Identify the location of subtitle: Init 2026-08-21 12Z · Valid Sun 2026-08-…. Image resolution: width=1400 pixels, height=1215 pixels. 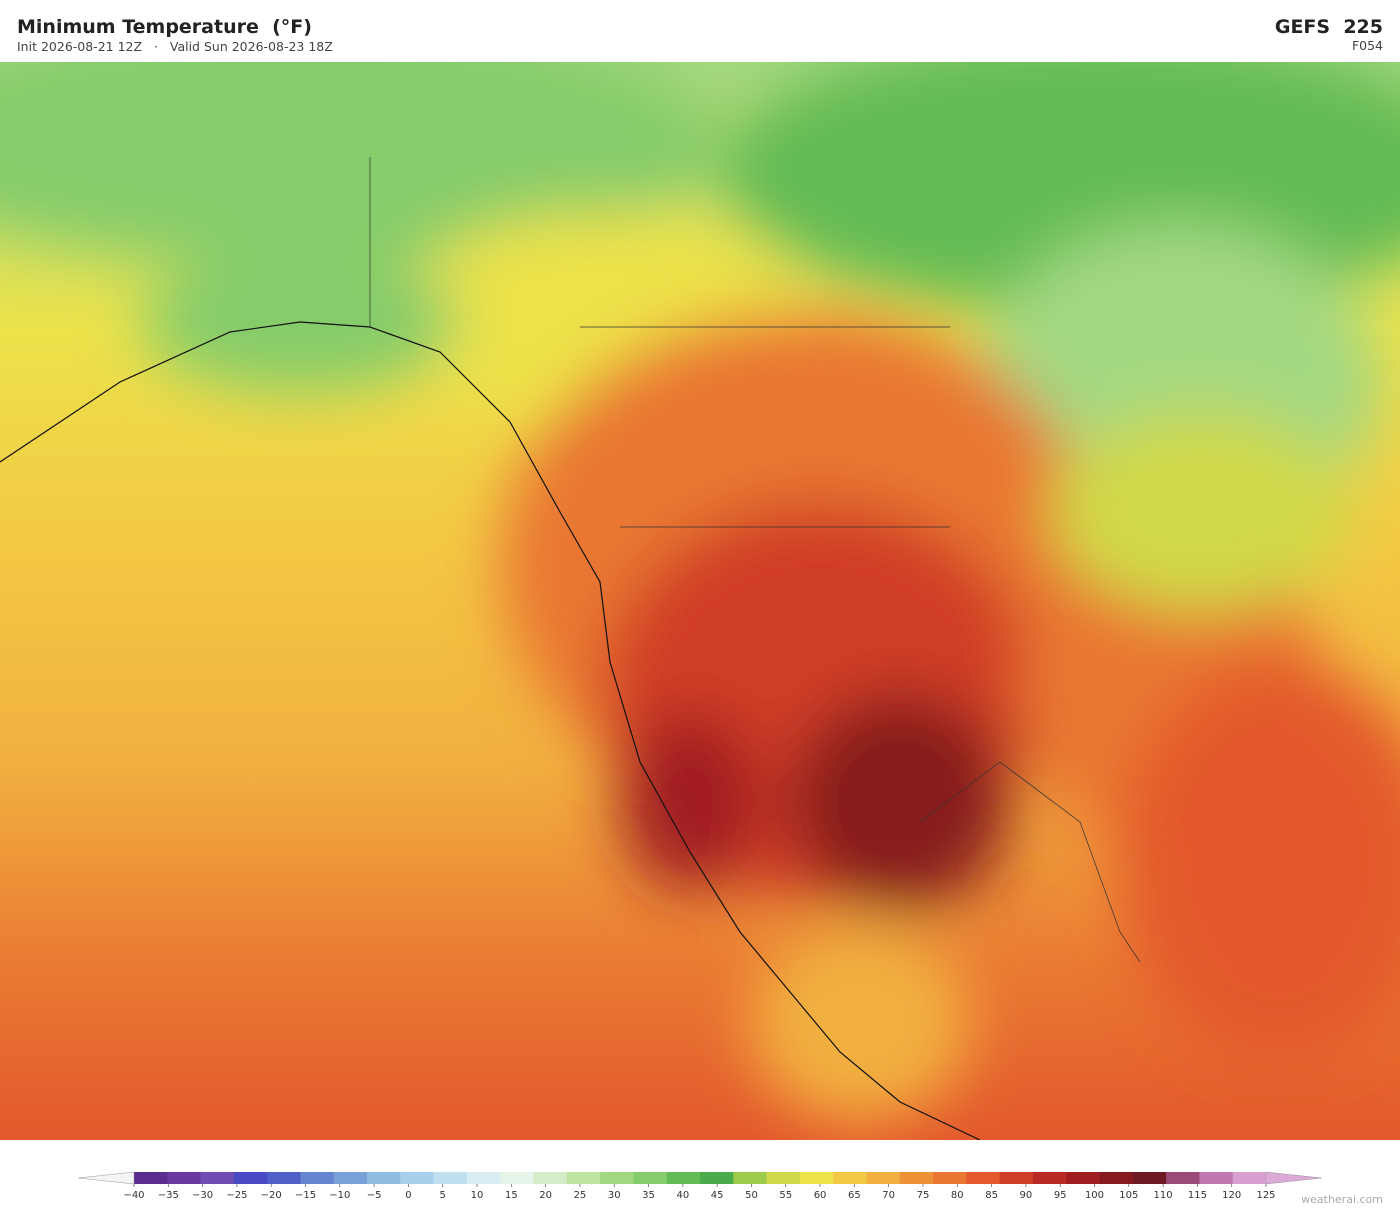
(175, 46).